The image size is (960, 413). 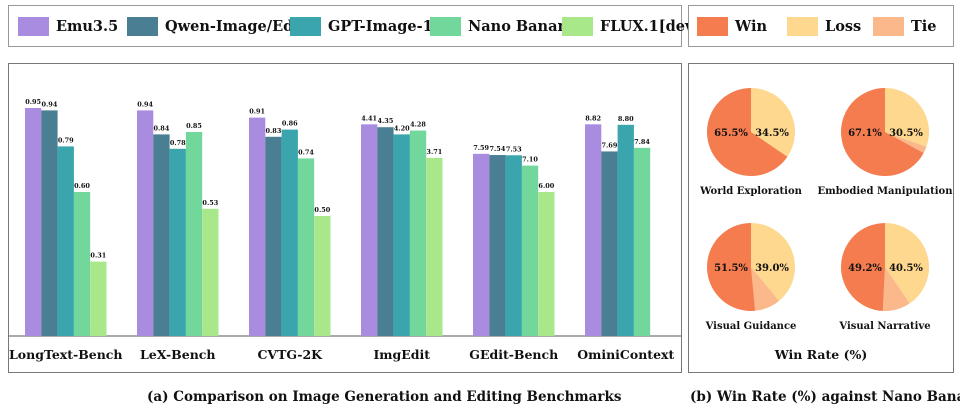 What do you see at coordinates (322, 210) in the screenshot?
I see `bar-value-label: 0.50` at bounding box center [322, 210].